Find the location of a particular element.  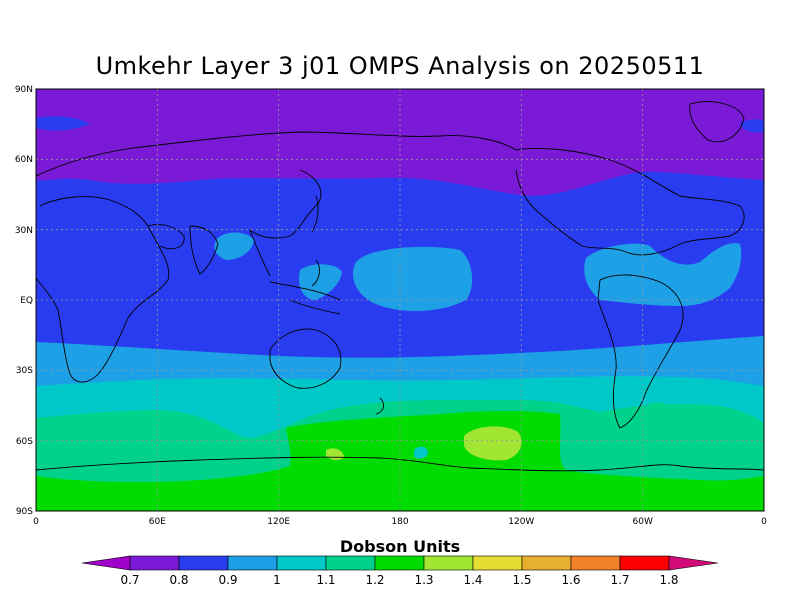

colorbar: 0.7 0.8 0.9 1 1.1 1.2 1.3 1.4 1.5 1.6 1.7 1.8 is located at coordinates (400, 571).